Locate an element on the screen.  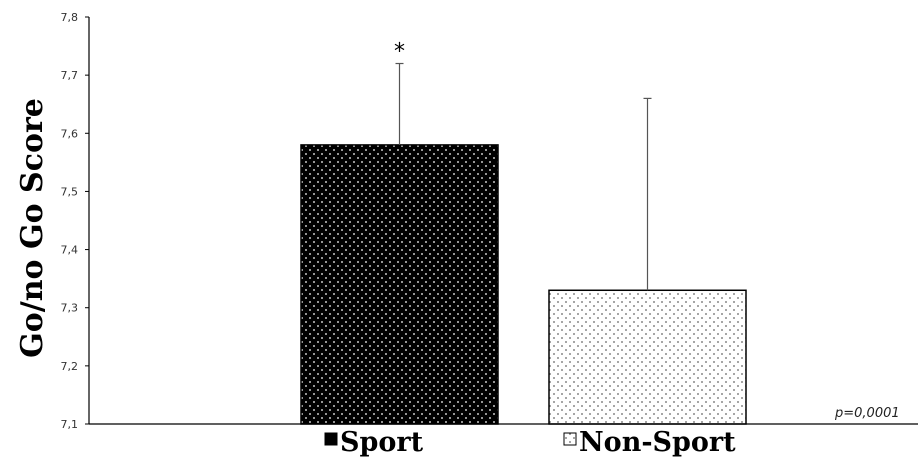
legend-label-sport: Sport is located at coordinates (382, 442).